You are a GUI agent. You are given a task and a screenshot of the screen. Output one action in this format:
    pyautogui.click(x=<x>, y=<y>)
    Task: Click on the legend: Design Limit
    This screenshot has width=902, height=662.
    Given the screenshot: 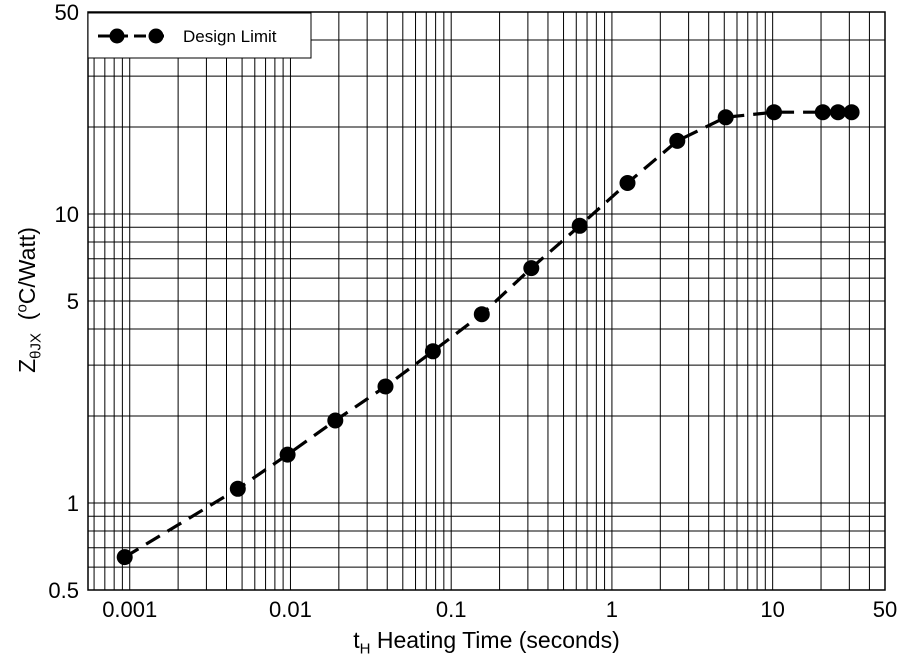 What is the action you would take?
    pyautogui.click(x=199, y=35)
    